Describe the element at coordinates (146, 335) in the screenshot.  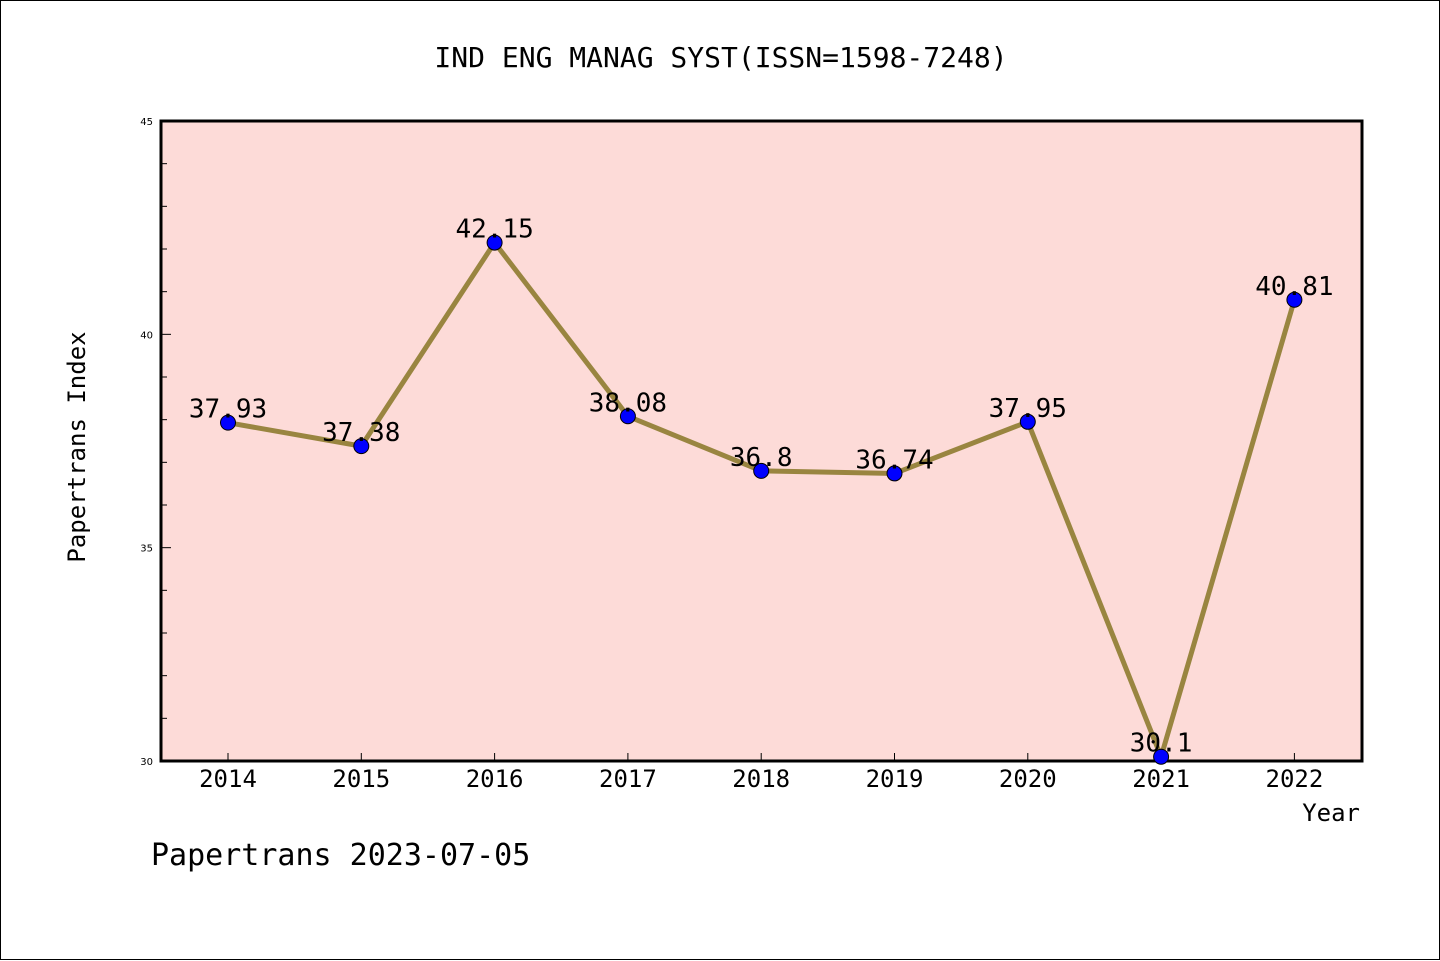
I see `y-tick-label: 40` at that location.